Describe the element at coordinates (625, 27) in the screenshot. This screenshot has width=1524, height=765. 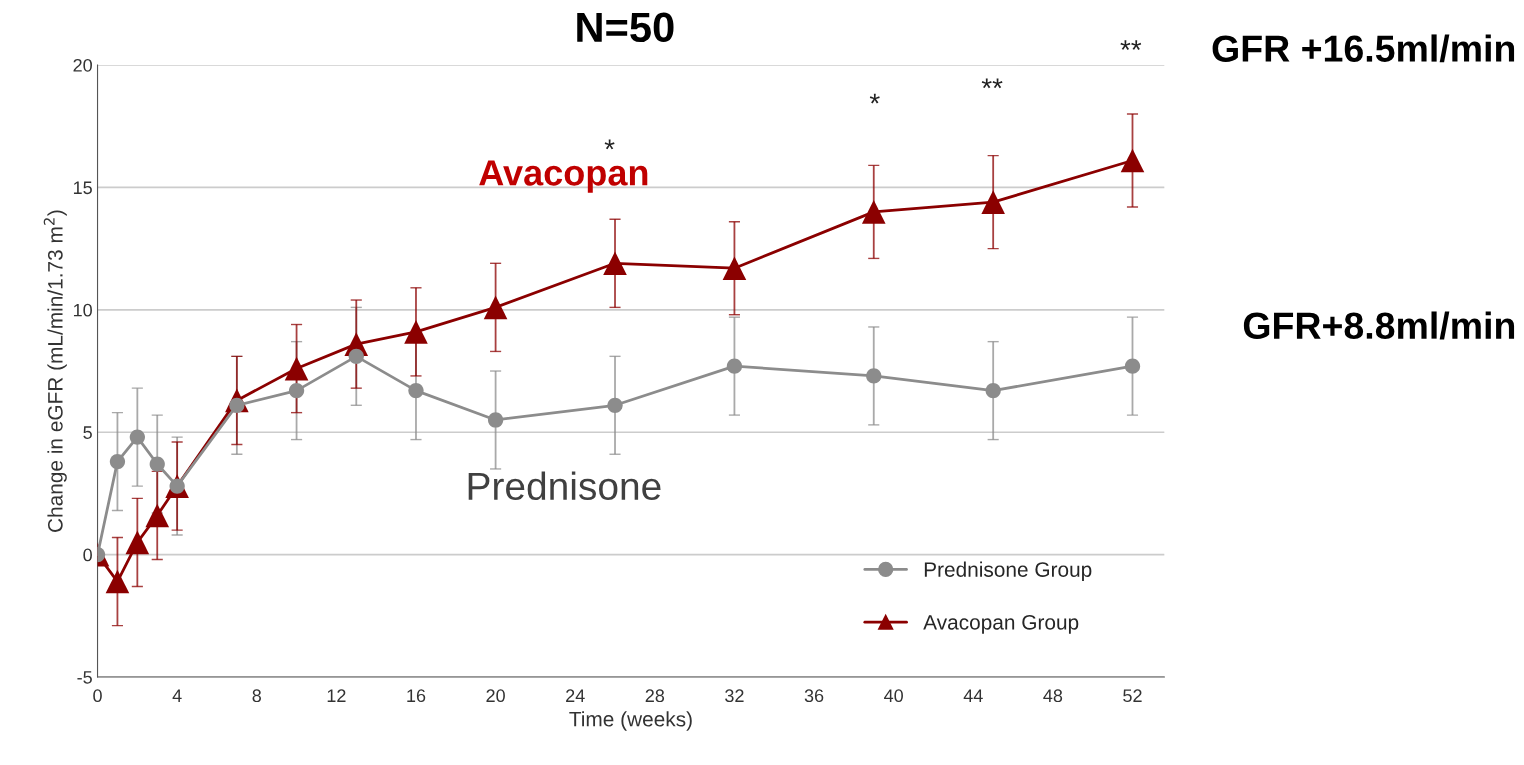
I see `text: N=50` at that location.